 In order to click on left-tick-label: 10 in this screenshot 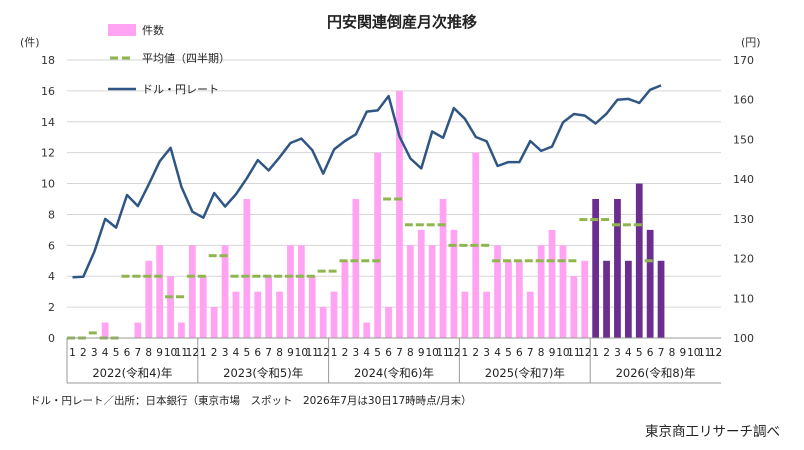, I will do `click(48, 184)`.